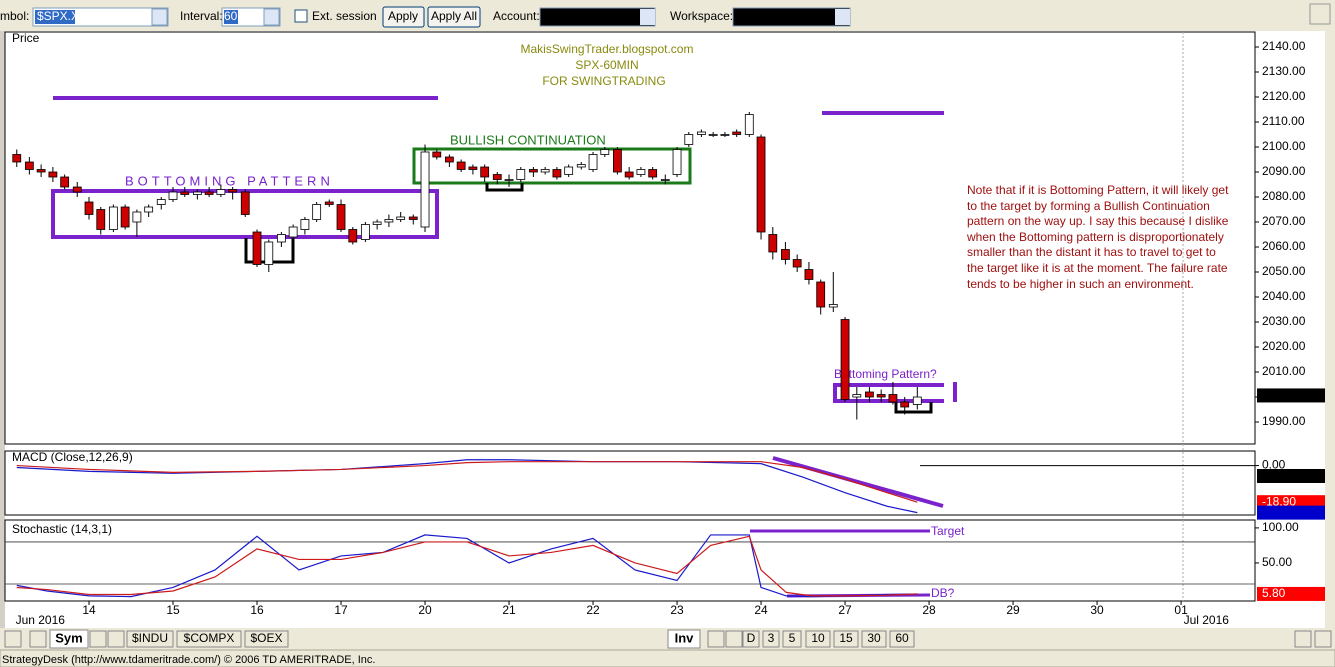 The height and width of the screenshot is (667, 1335). Describe the element at coordinates (1291, 475) in the screenshot. I see `value-badge` at that location.